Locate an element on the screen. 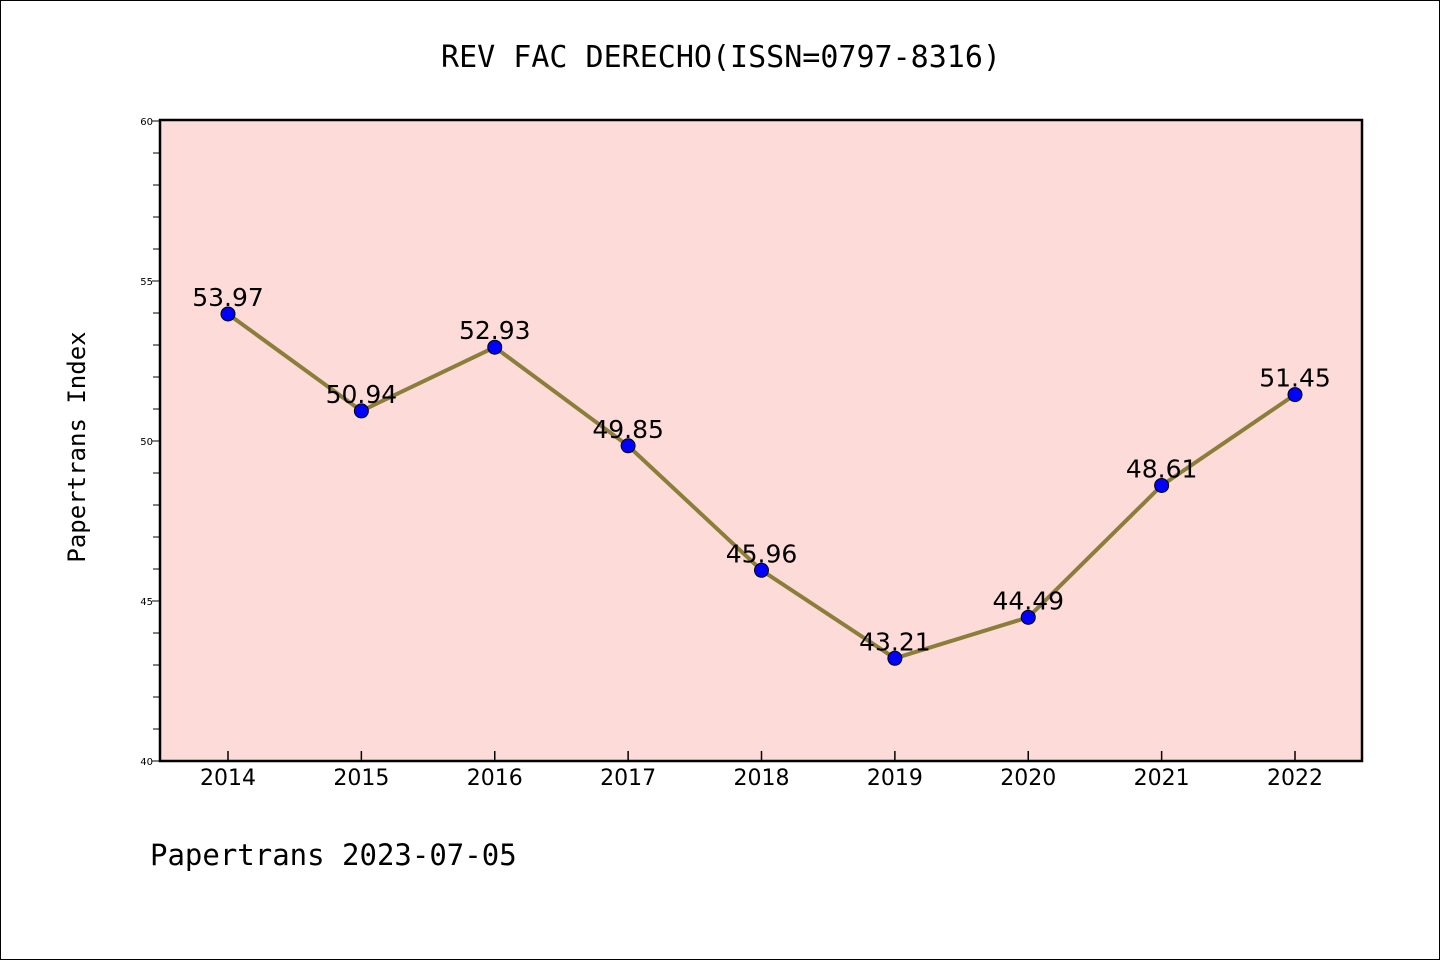 This screenshot has width=1440, height=961. chart-title: REV FAC DERECHO(ISSN=0797-8316) is located at coordinates (721, 57).